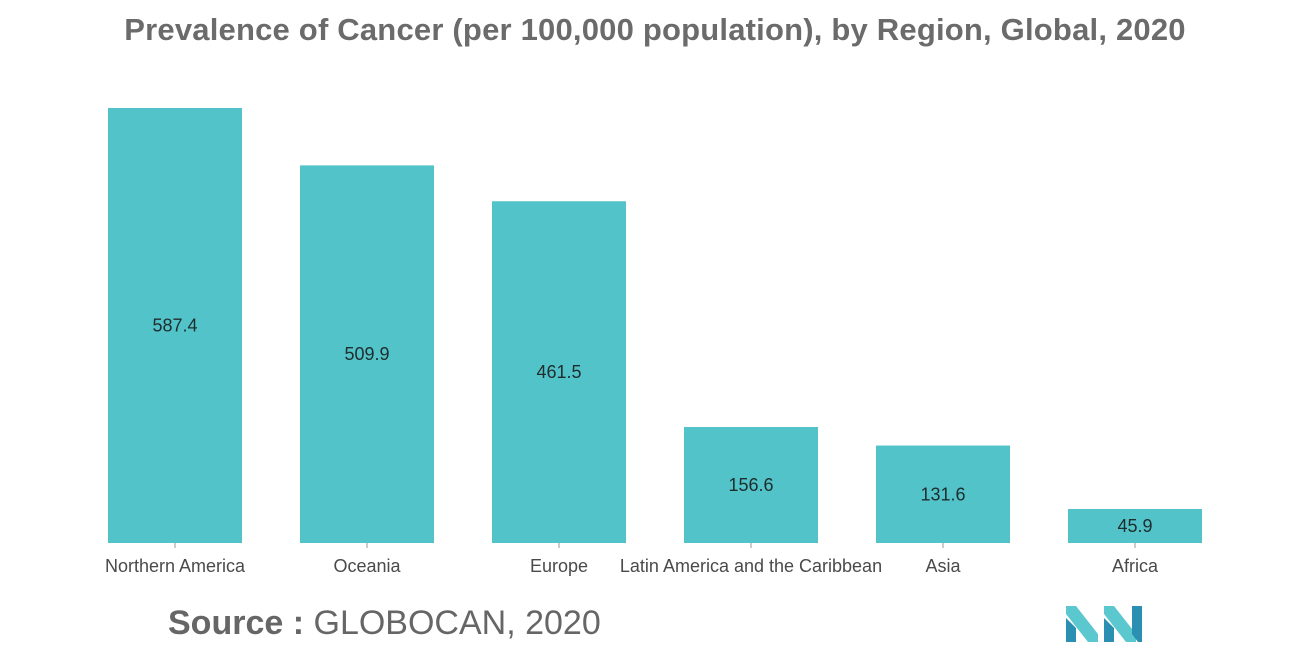  What do you see at coordinates (751, 566) in the screenshot?
I see `x-tick-label: Latin America and the Caribbean` at bounding box center [751, 566].